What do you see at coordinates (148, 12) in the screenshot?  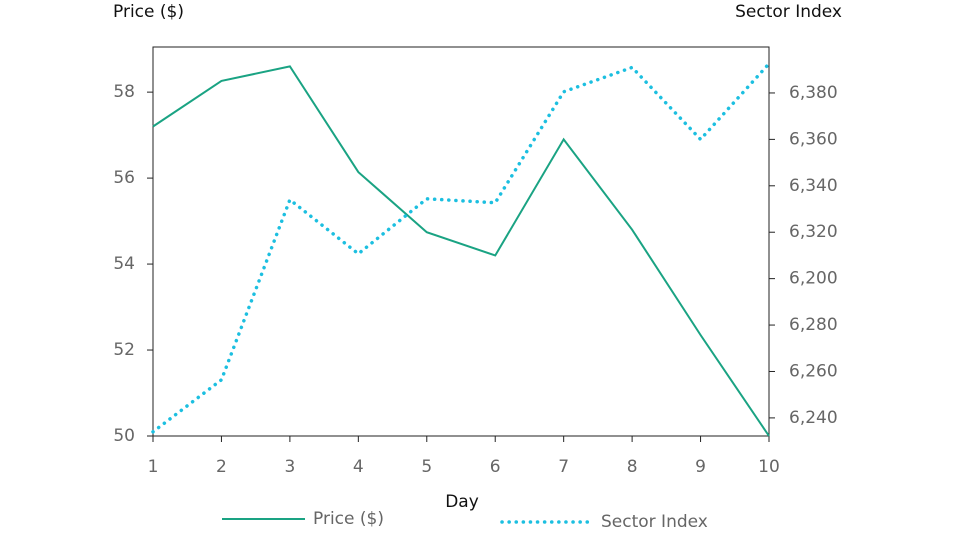 I see `y-axis-title: Price ($)` at bounding box center [148, 12].